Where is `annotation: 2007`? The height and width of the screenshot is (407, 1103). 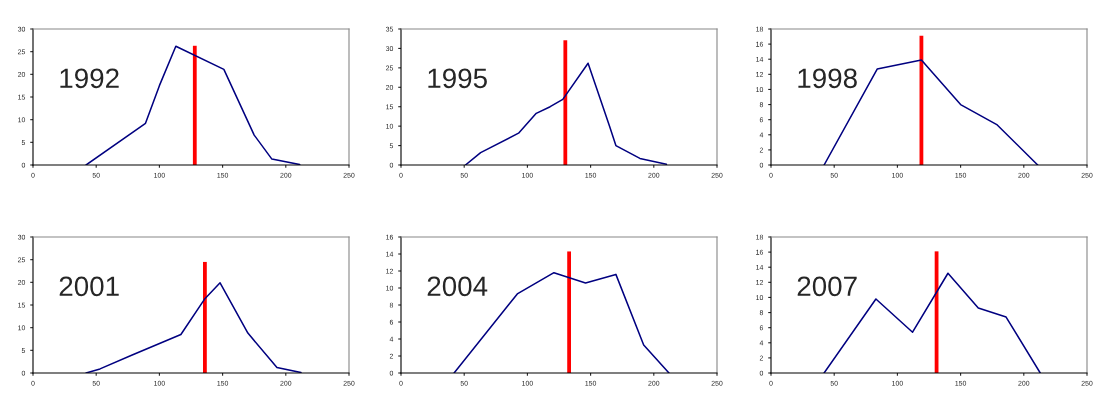 annotation: 2007 is located at coordinates (827, 286).